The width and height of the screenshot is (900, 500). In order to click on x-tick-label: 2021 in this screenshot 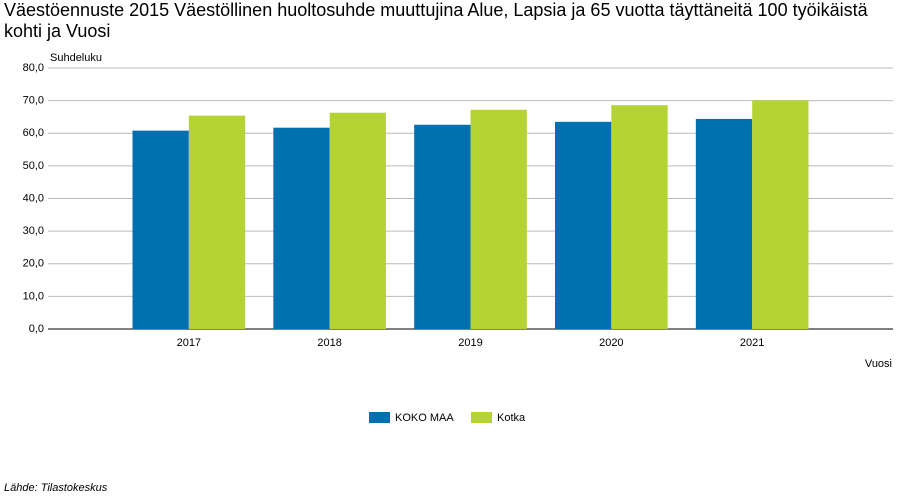, I will do `click(752, 343)`.